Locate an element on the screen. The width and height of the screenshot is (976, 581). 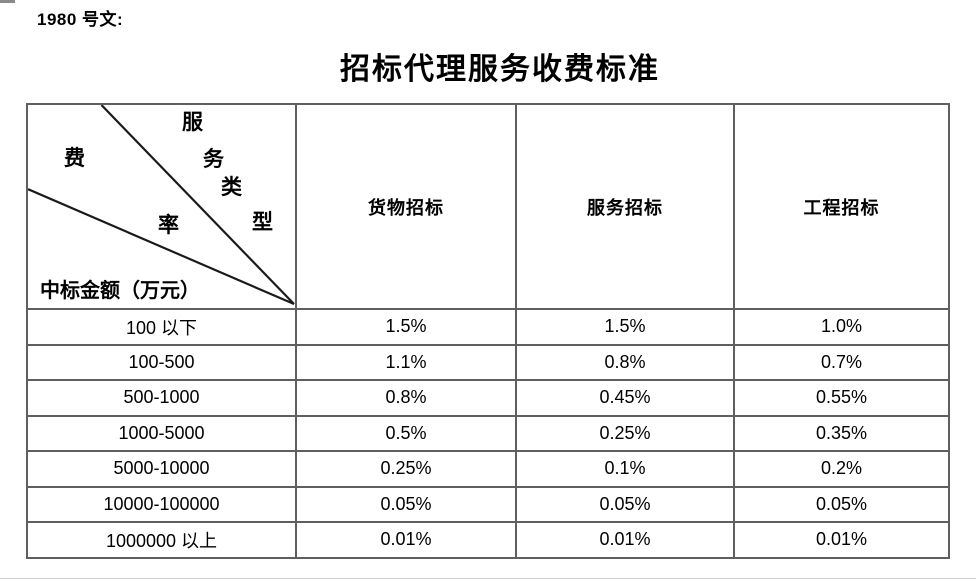
diagonal-line-upper is located at coordinates (197, 205).